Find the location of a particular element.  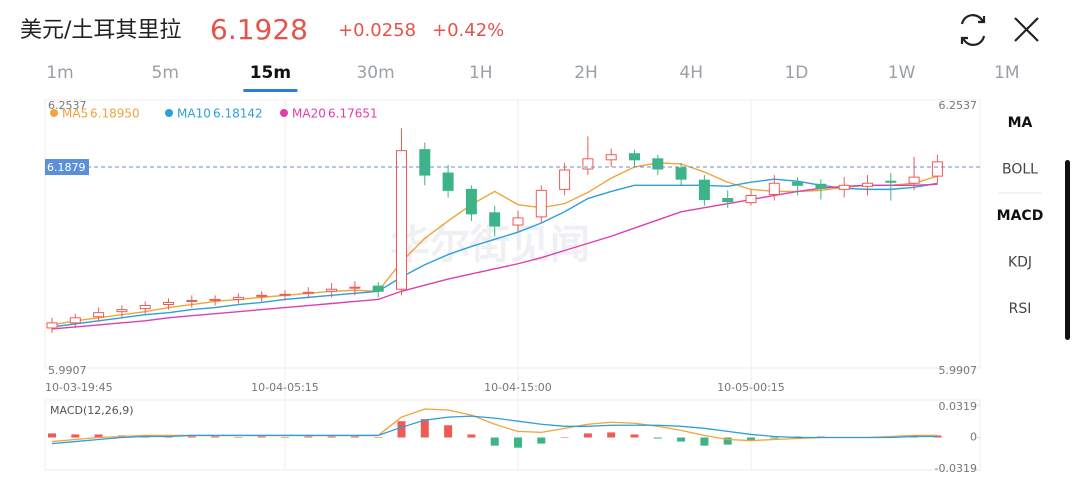

legend-value: 6.18142 is located at coordinates (238, 114).